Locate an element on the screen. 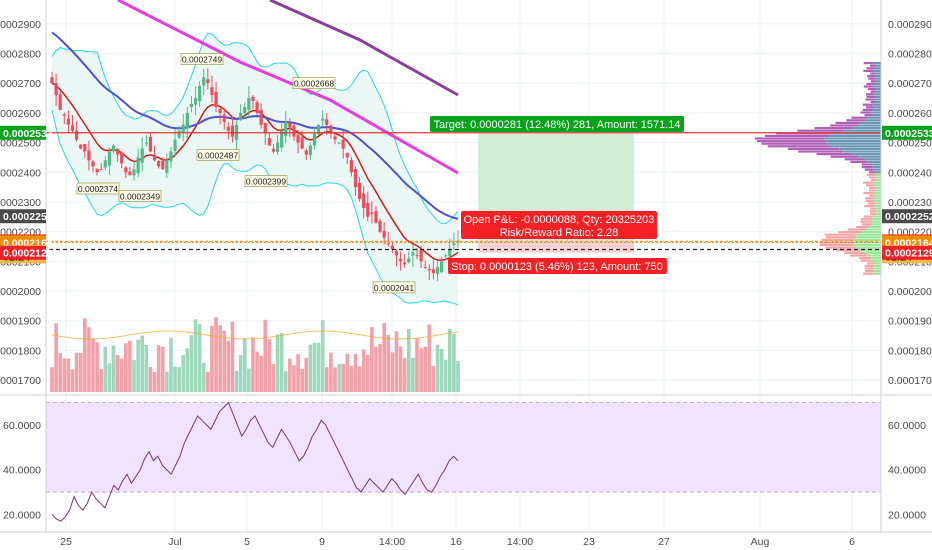 The width and height of the screenshot is (932, 550). rsi-band is located at coordinates (463, 447).